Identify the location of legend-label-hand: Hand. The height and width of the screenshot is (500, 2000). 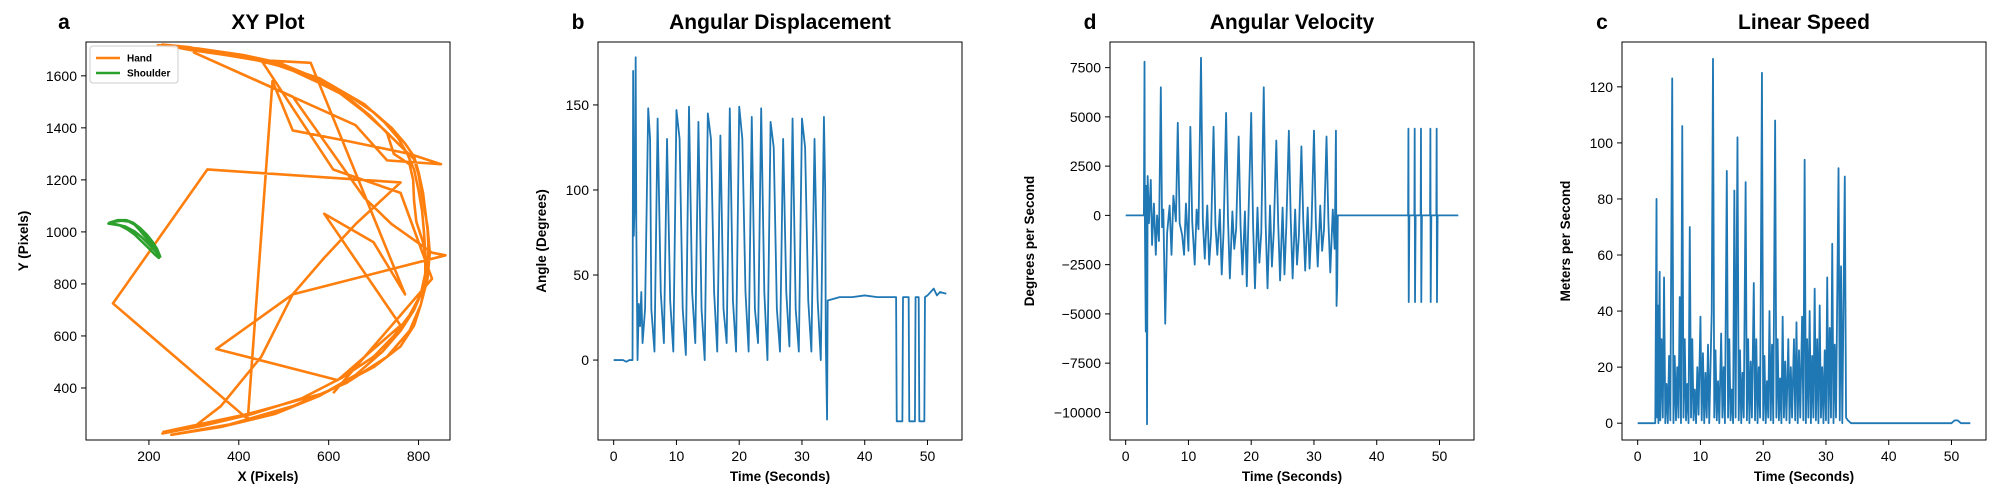
(139, 59).